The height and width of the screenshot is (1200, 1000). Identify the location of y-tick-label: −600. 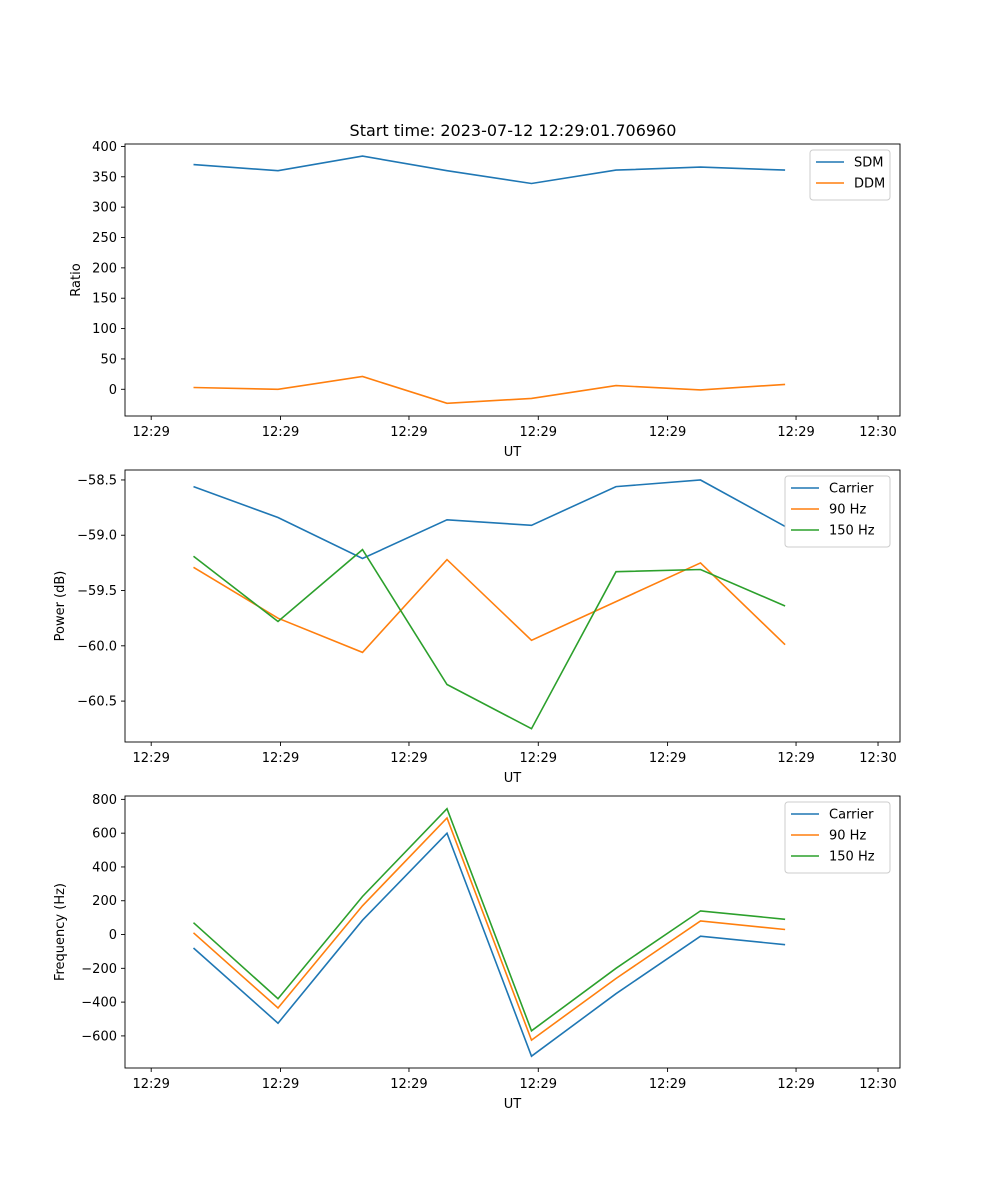
(99, 1036).